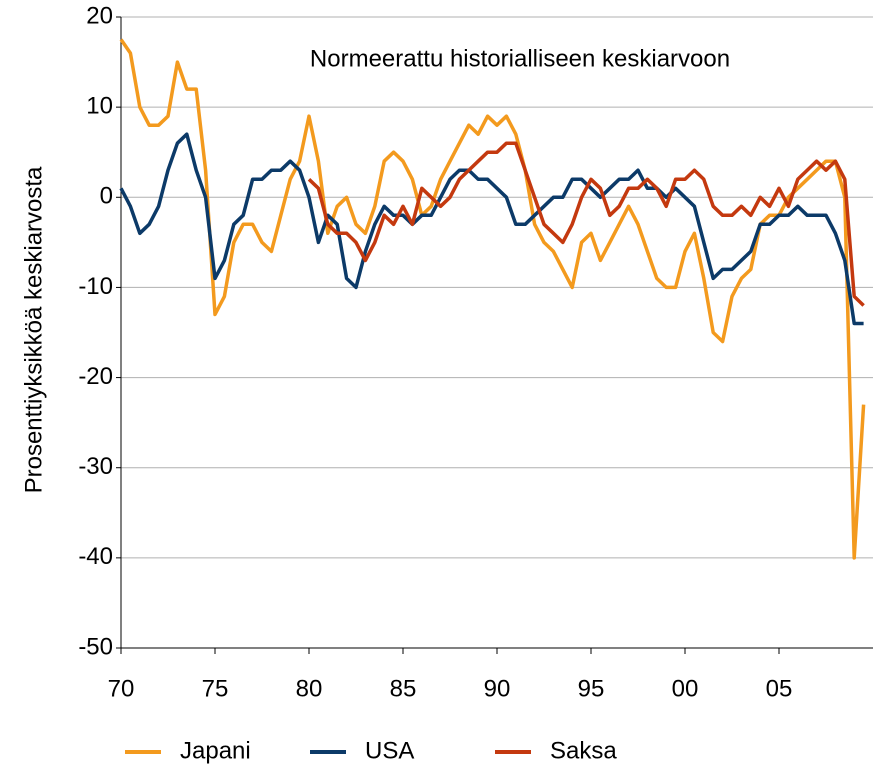  Describe the element at coordinates (779, 688) in the screenshot. I see `x-tick-label: 05` at that location.